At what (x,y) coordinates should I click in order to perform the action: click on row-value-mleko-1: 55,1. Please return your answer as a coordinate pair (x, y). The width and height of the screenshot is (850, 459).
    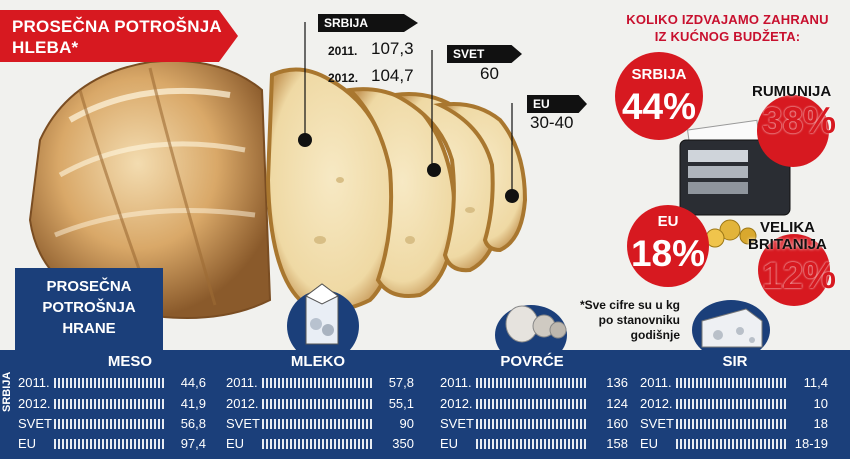
    Looking at the image, I should click on (401, 403).